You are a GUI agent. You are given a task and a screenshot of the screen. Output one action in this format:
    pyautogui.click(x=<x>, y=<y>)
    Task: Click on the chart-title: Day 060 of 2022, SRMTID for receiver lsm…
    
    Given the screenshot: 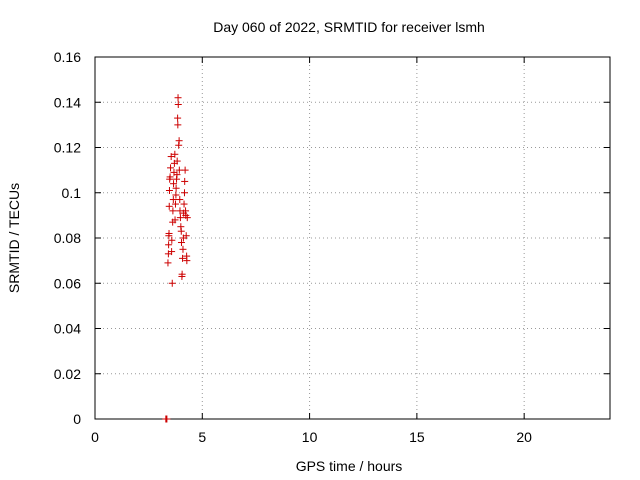 What is the action you would take?
    pyautogui.click(x=349, y=27)
    